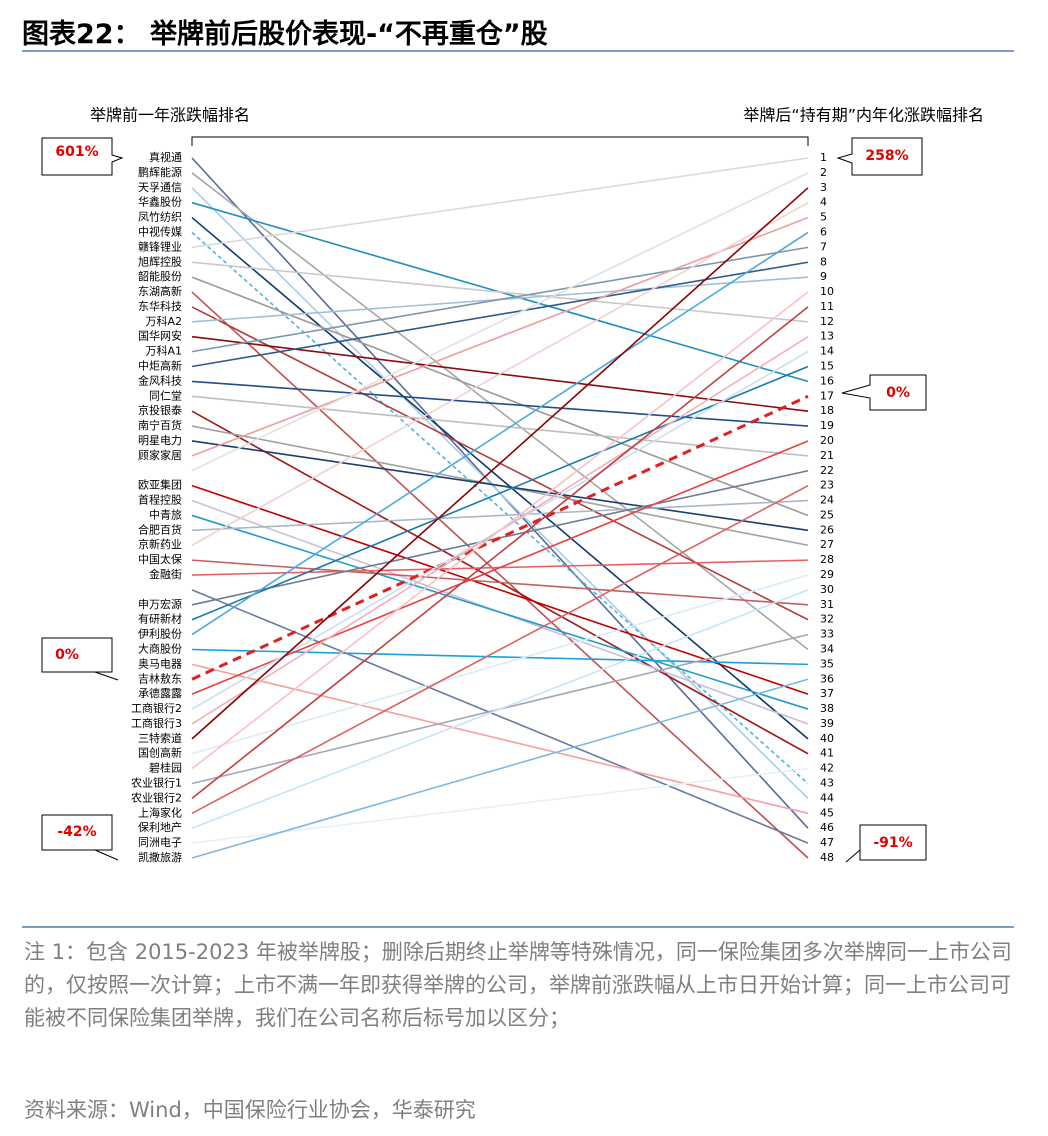 The height and width of the screenshot is (1136, 1048). What do you see at coordinates (827, 485) in the screenshot?
I see `right-tick-label: 23` at bounding box center [827, 485].